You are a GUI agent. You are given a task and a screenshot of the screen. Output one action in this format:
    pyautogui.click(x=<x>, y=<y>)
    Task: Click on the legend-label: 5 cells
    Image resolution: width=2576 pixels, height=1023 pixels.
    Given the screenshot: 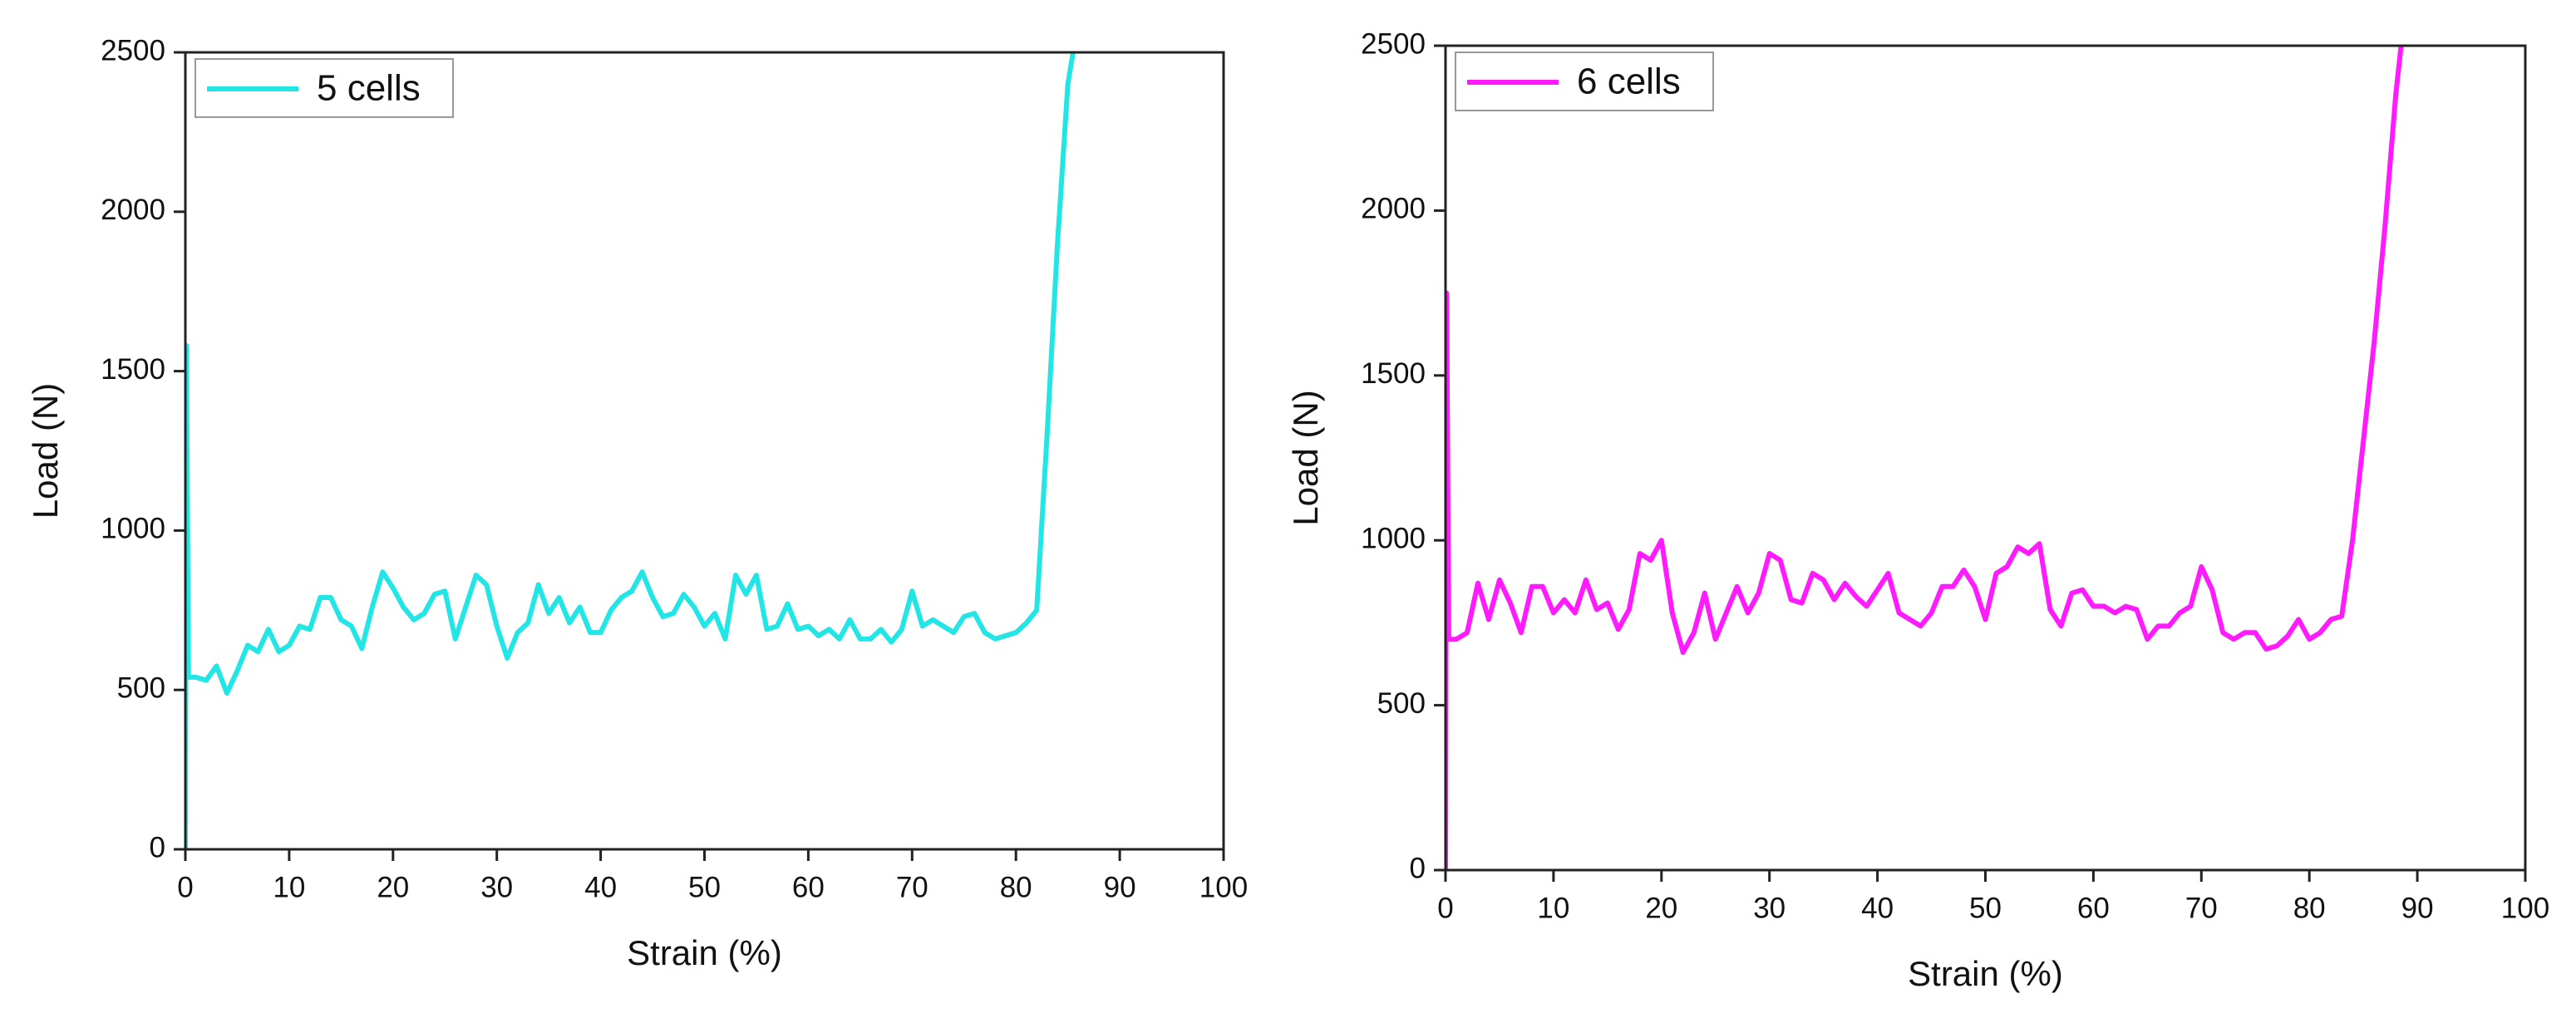 What is the action you would take?
    pyautogui.click(x=369, y=88)
    